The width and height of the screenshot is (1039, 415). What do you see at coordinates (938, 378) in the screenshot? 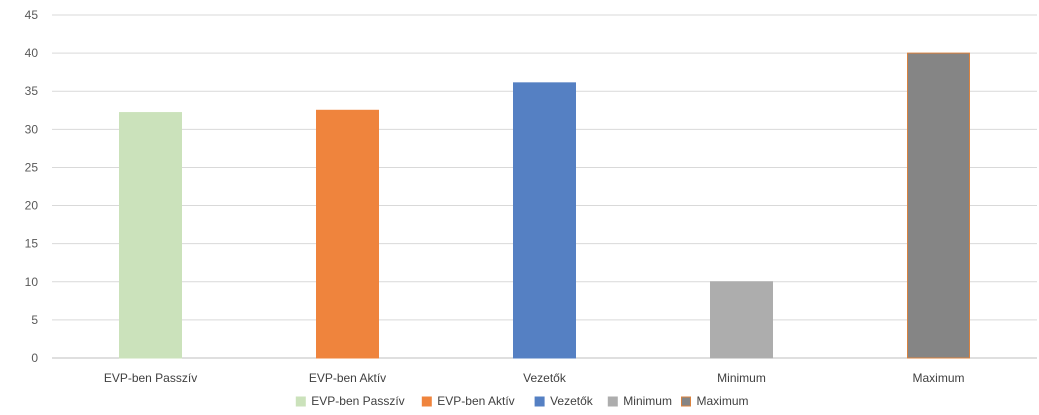
I see `x-category-label: Maximum` at bounding box center [938, 378].